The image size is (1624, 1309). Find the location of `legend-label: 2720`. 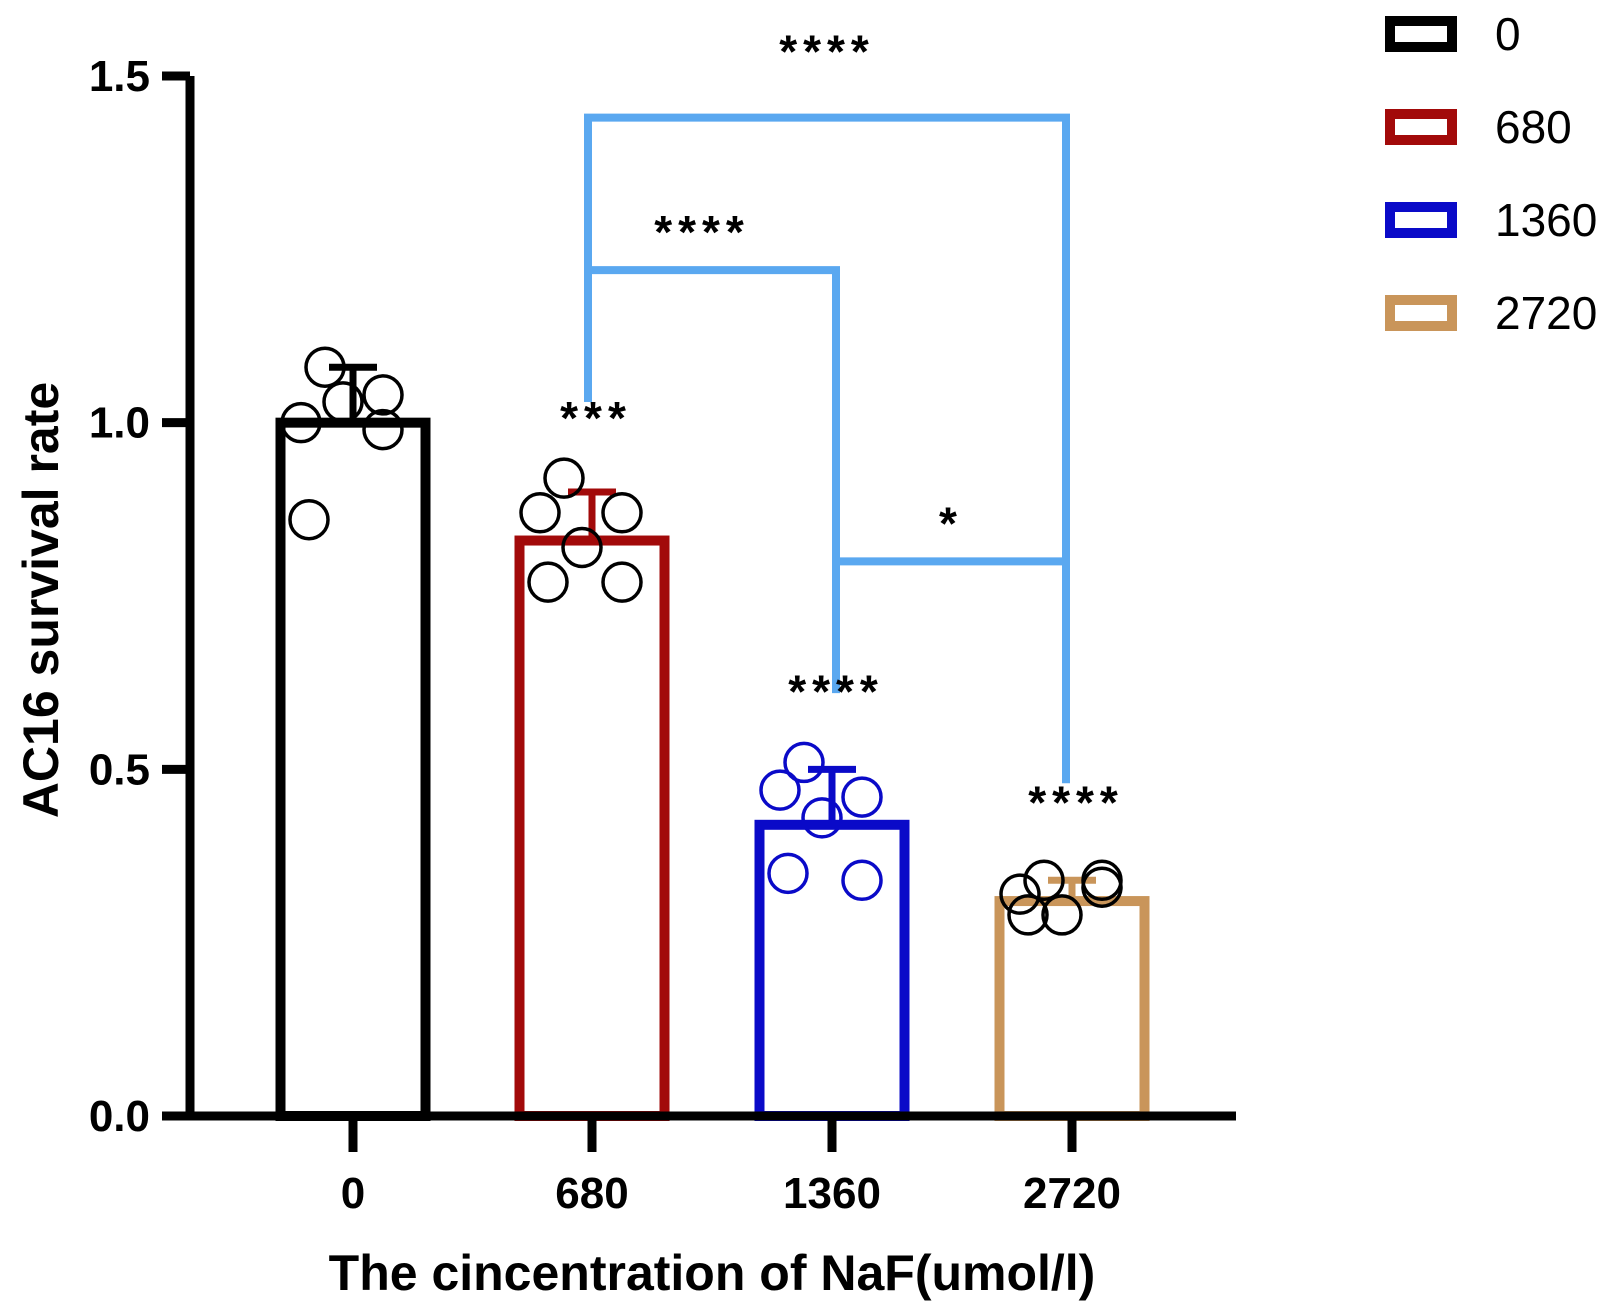

legend-label: 2720 is located at coordinates (1546, 313).